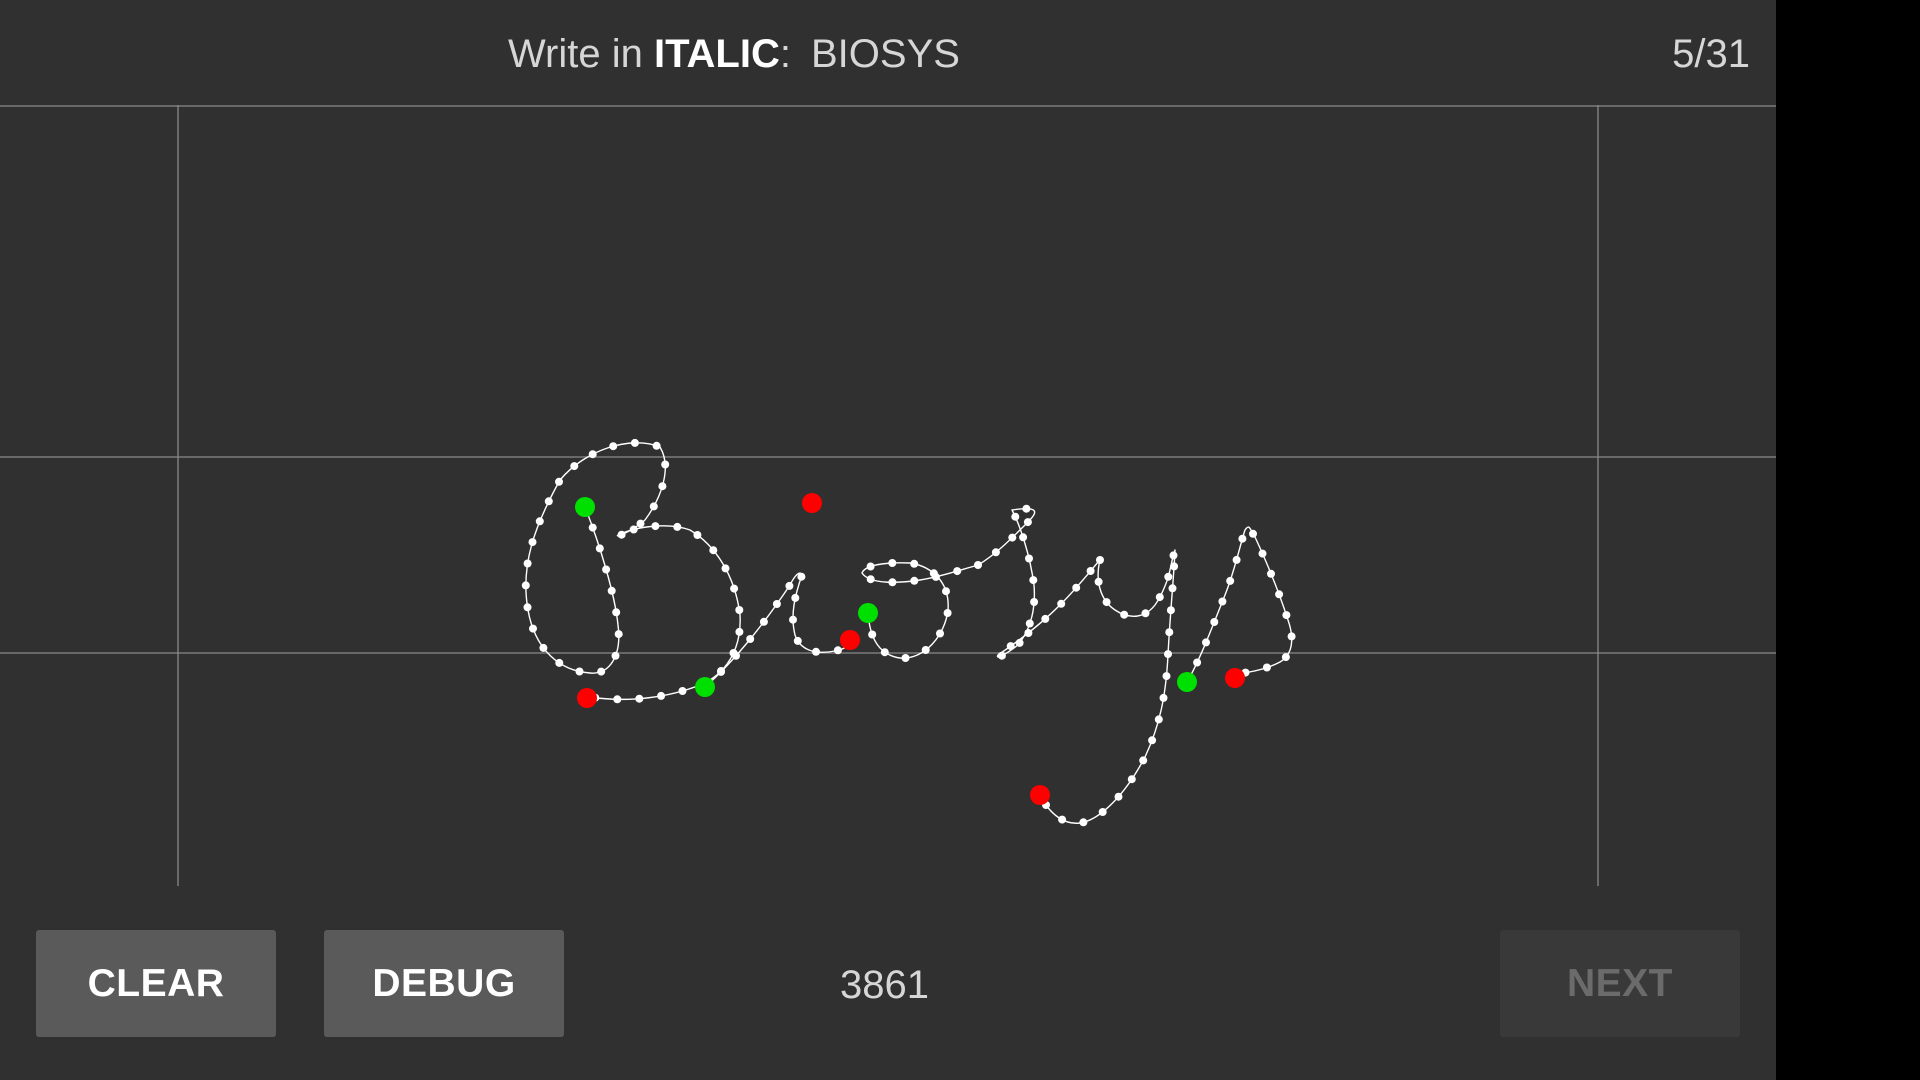  Describe the element at coordinates (885, 54) in the screenshot. I see `target-word: BIOSYS` at that location.